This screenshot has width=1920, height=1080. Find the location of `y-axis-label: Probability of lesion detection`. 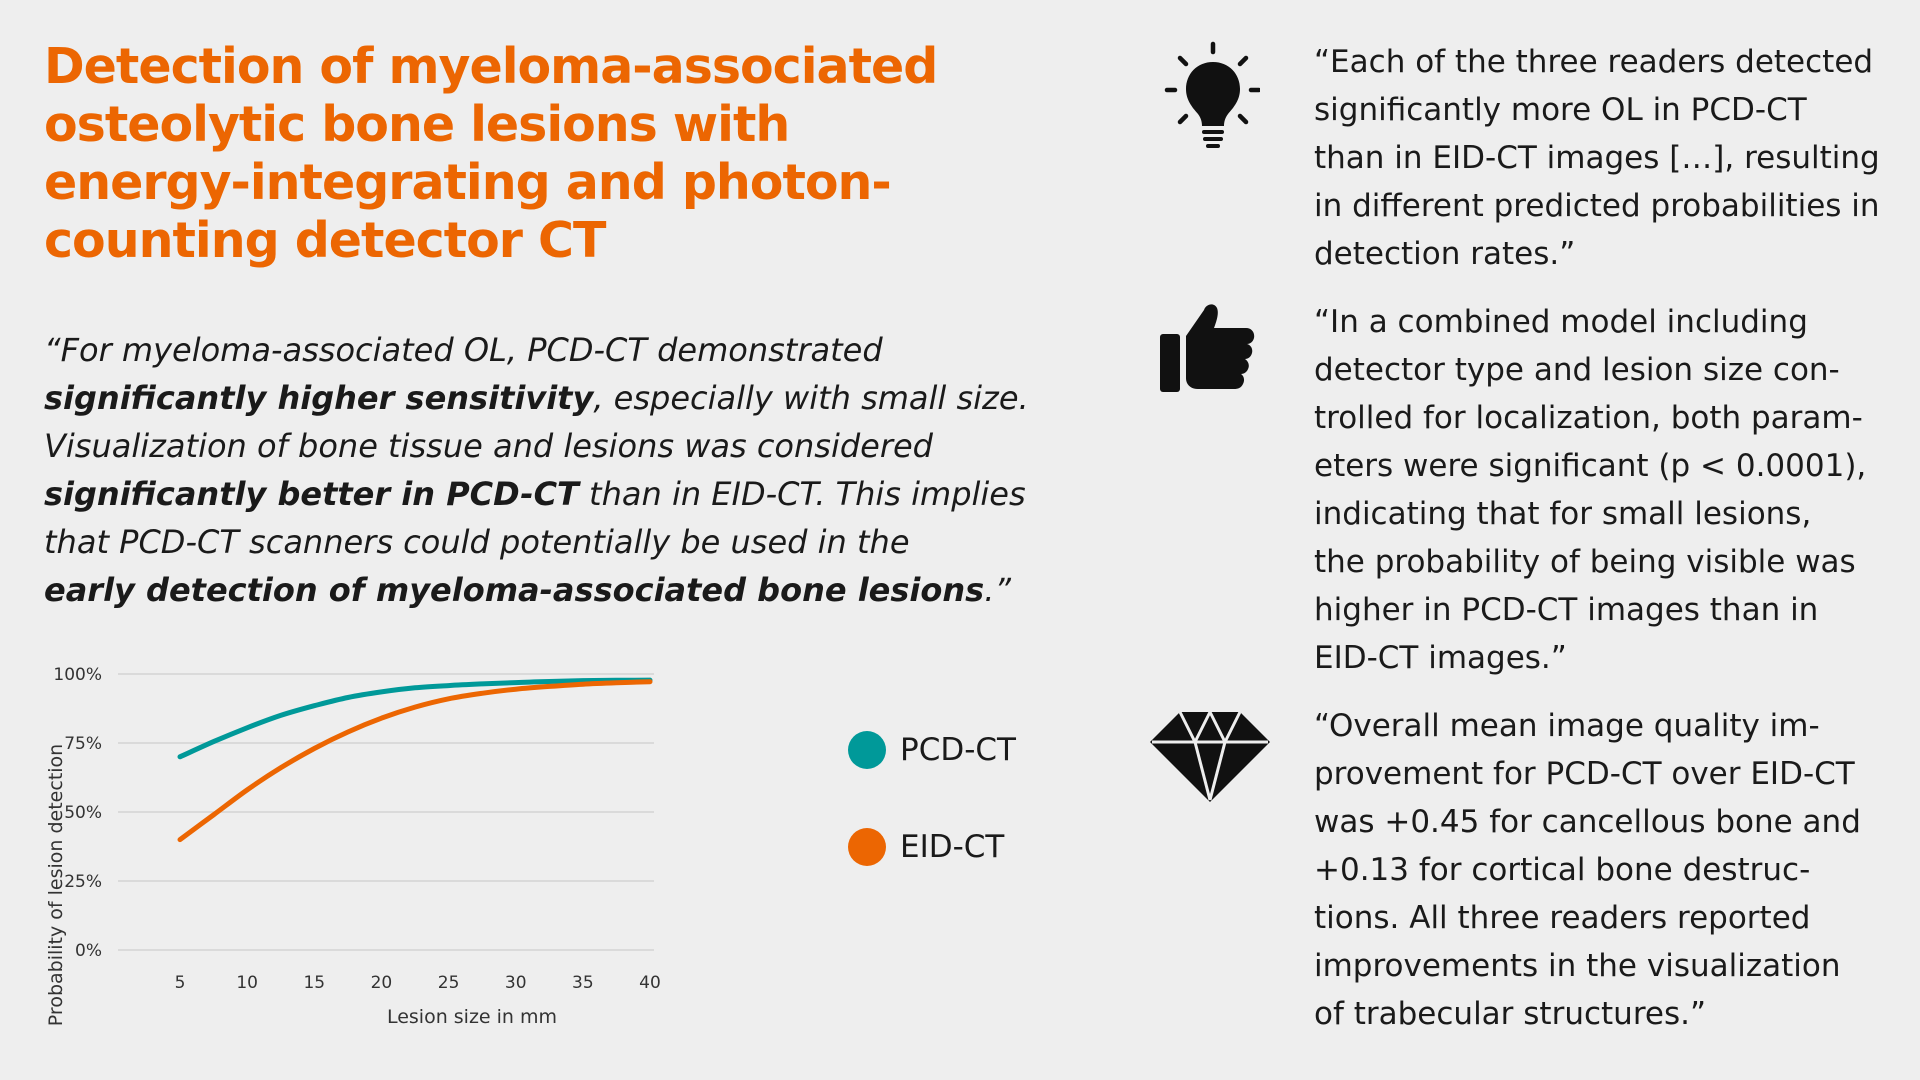

y-axis-label: Probability of lesion detection is located at coordinates (56, 885).